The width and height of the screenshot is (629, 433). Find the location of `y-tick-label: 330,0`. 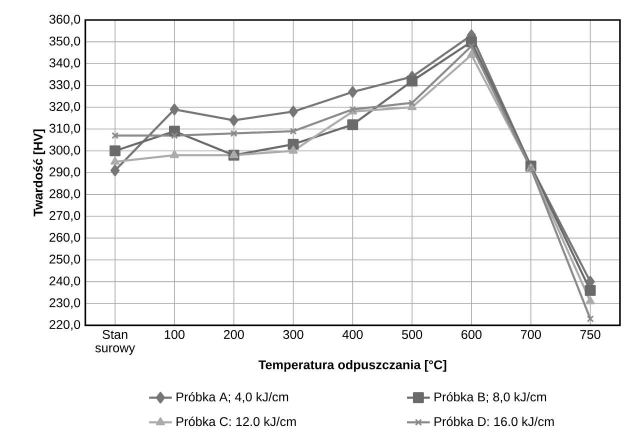

y-tick-label: 330,0 is located at coordinates (64, 85).